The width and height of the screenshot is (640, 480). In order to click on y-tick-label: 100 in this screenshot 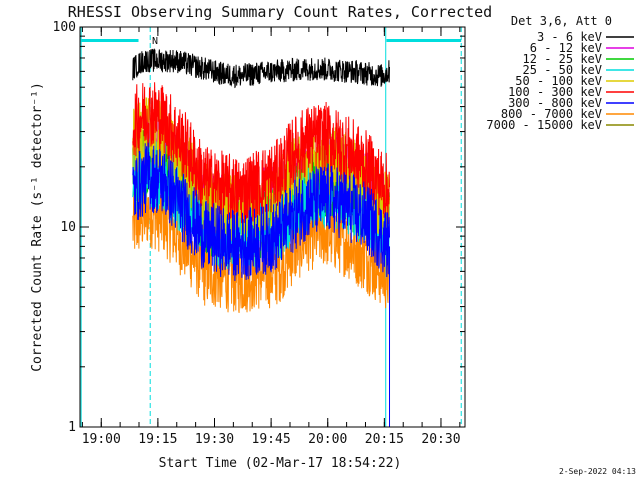, I will do `click(64, 27)`.